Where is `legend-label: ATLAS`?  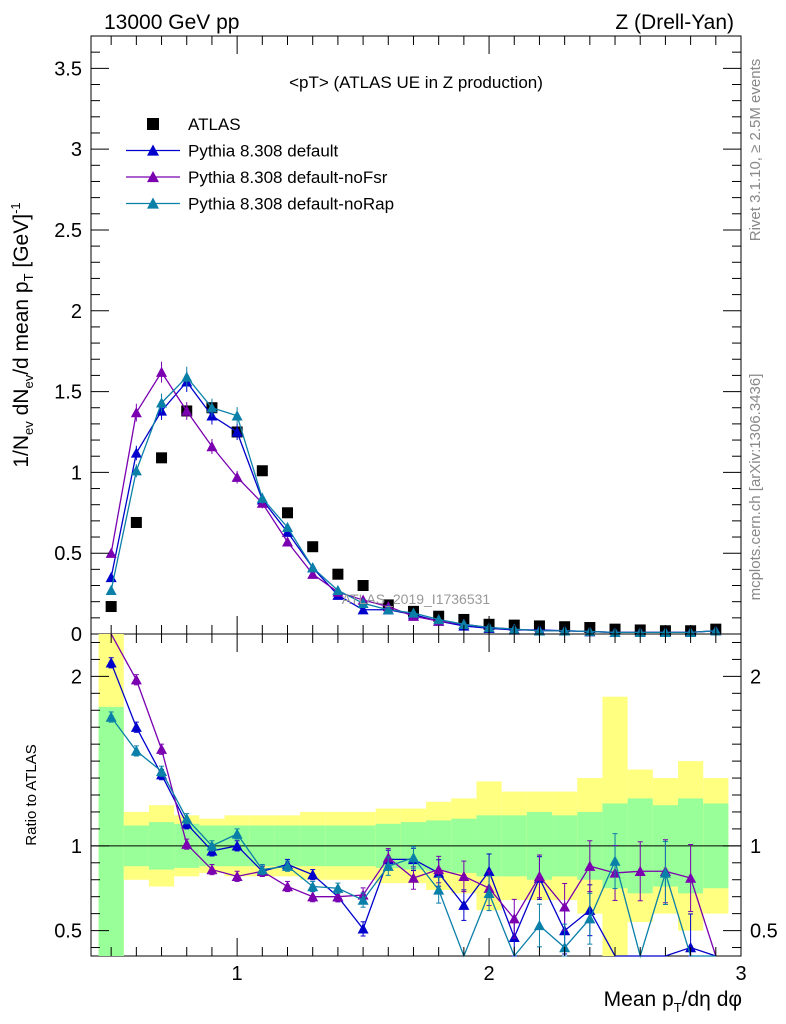
legend-label: ATLAS is located at coordinates (214, 124).